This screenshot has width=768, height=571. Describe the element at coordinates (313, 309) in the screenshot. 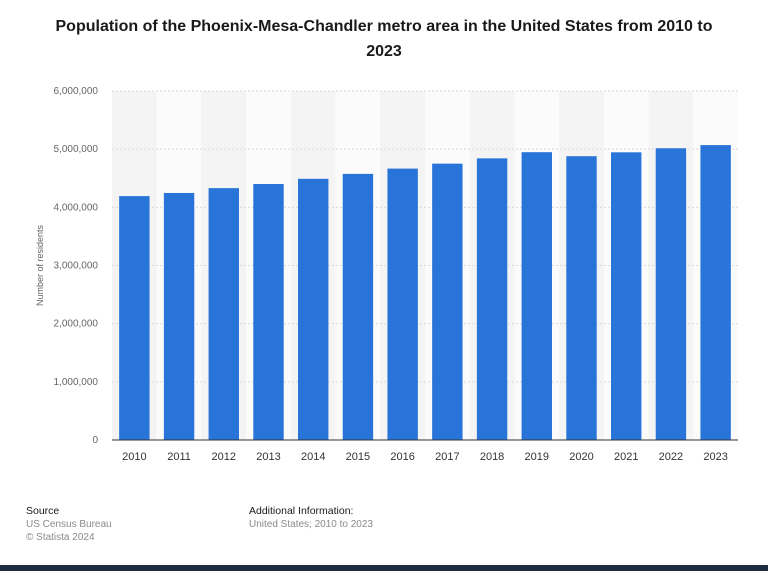

I see `bar-2014` at that location.